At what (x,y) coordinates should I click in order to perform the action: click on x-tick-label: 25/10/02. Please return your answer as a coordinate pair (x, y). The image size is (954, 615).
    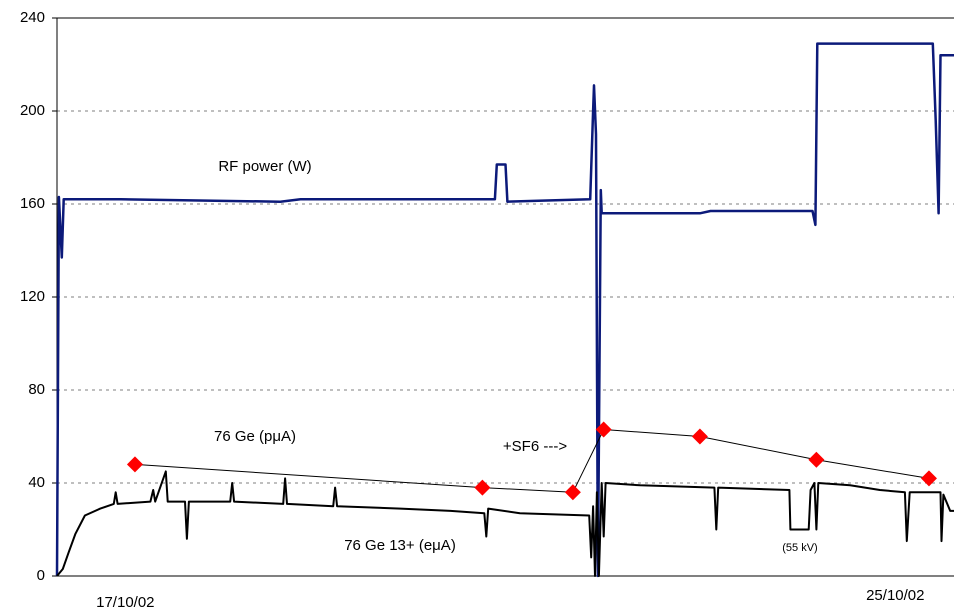
    Looking at the image, I should click on (895, 595).